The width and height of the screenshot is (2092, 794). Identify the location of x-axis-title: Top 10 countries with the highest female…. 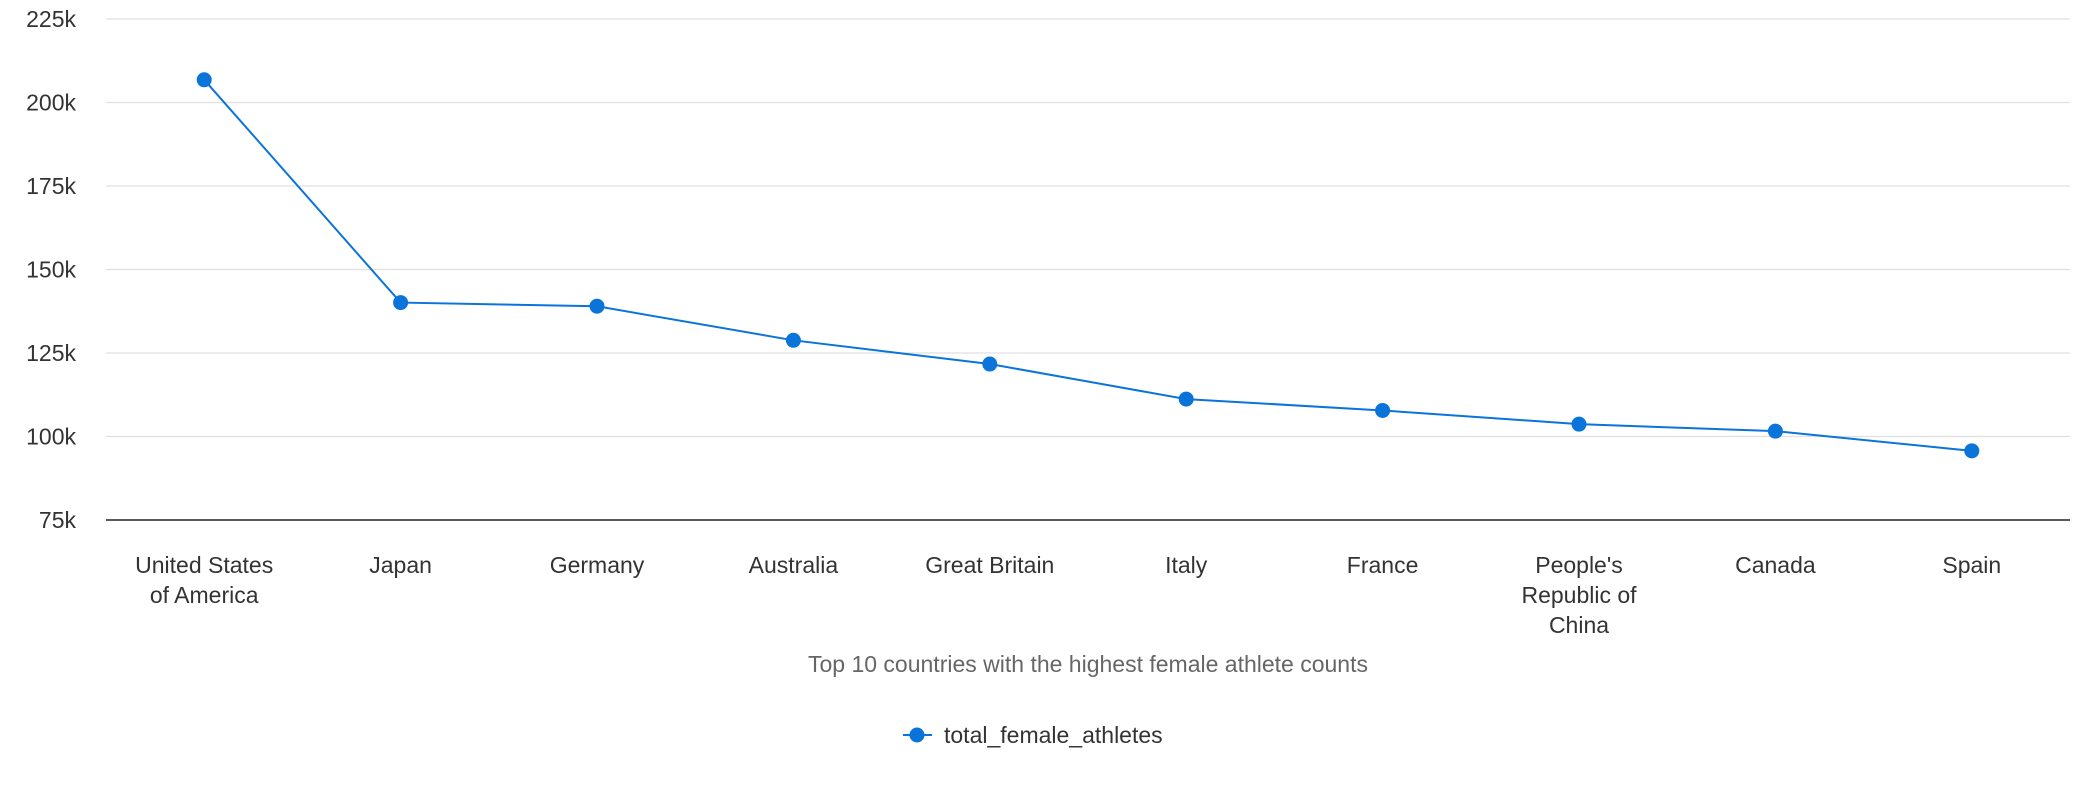
(1088, 664).